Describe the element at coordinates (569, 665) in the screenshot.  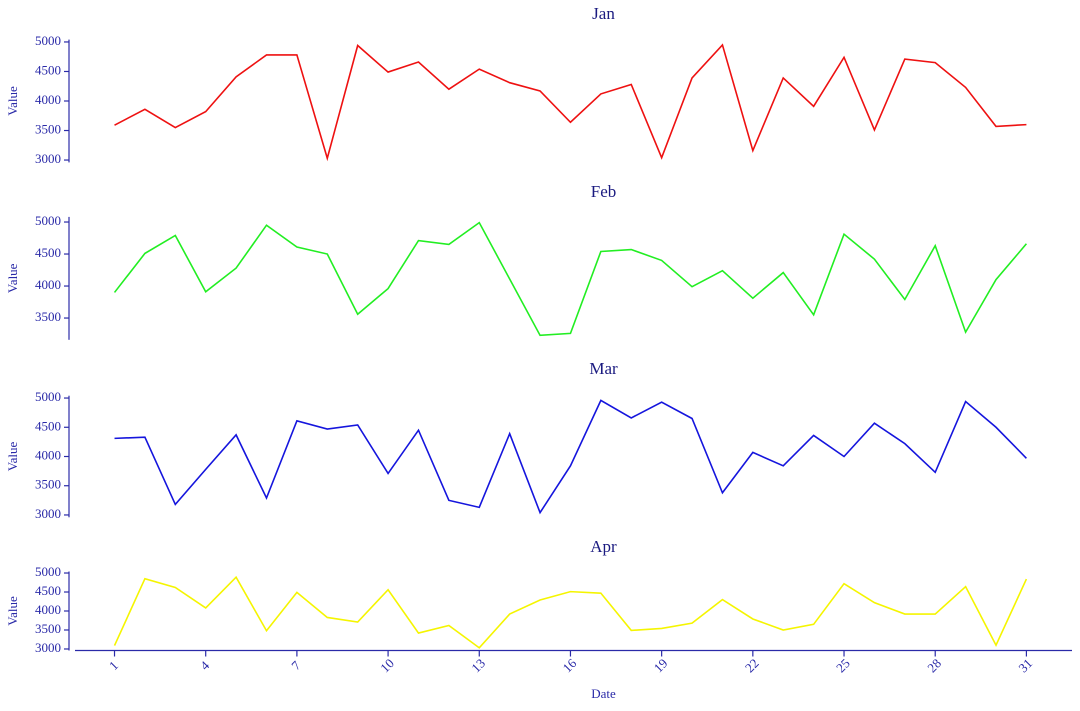
I see `x-tick-label: 16` at that location.